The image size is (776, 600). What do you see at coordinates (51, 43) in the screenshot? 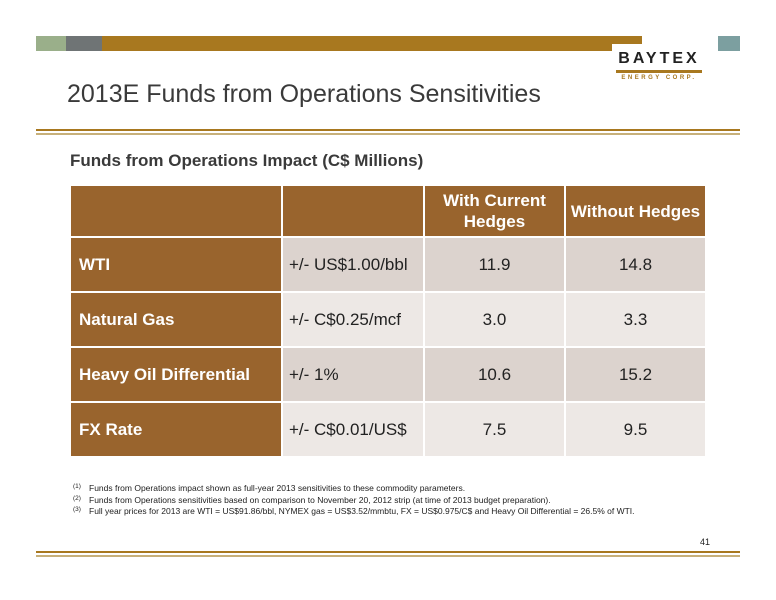
I see `header-bar-green-segment` at bounding box center [51, 43].